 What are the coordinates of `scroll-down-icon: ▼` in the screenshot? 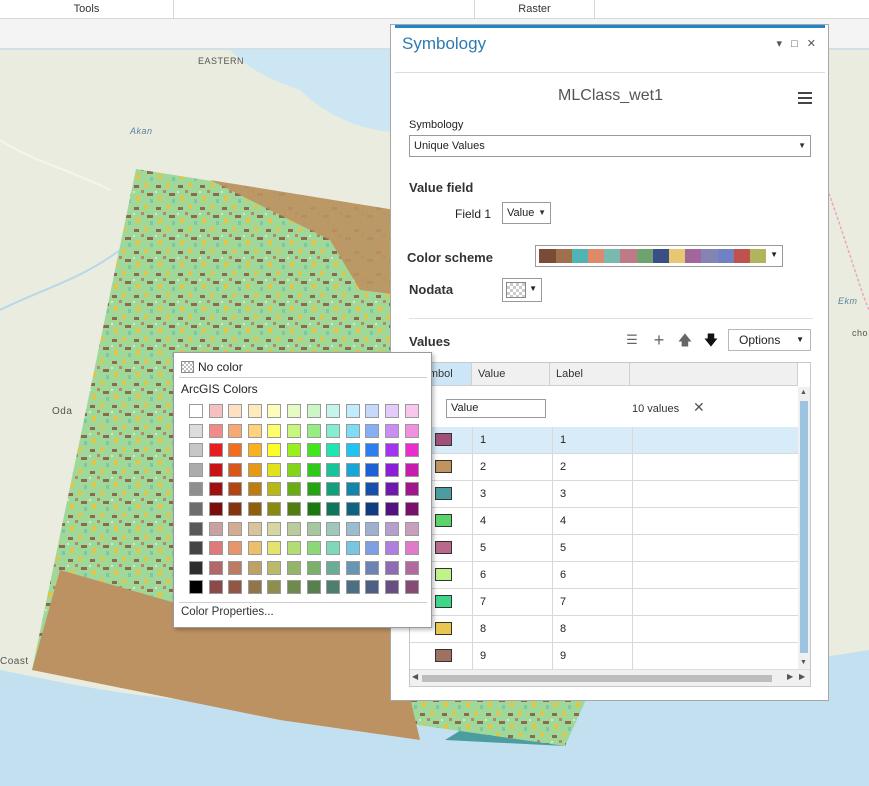 It's located at (803, 662).